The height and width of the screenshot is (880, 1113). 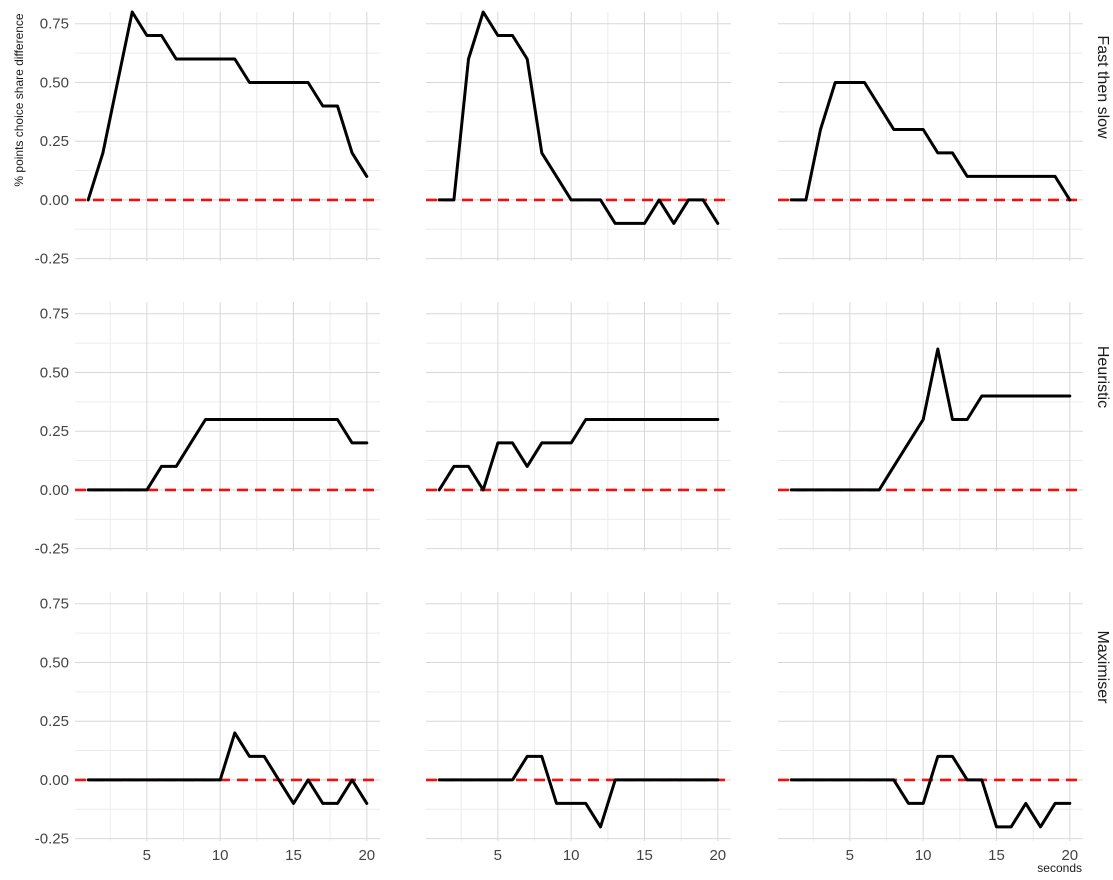 I want to click on panel-r2-c3: Heuristic, so click(x=944, y=426).